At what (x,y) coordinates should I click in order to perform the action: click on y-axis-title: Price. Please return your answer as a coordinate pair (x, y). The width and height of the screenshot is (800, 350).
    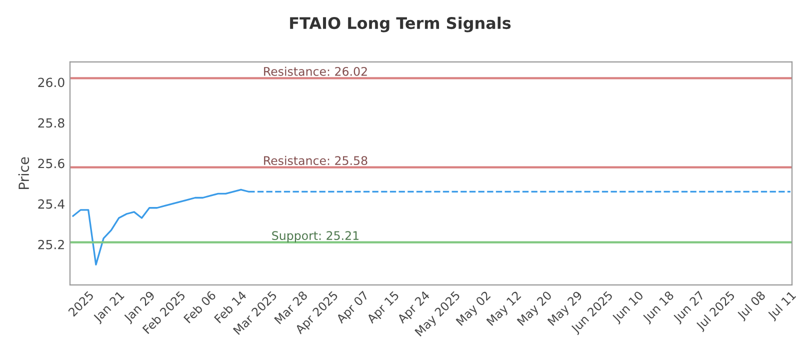
    Looking at the image, I should click on (24, 173).